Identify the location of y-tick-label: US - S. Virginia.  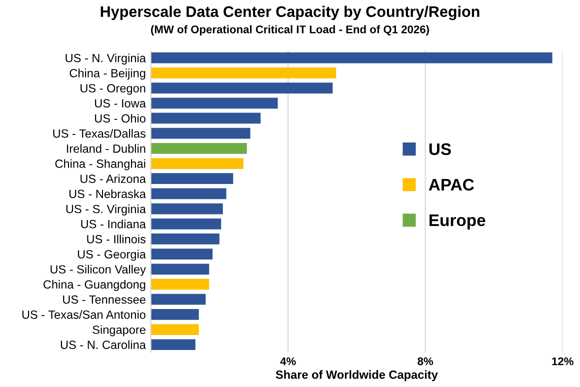
(106, 210).